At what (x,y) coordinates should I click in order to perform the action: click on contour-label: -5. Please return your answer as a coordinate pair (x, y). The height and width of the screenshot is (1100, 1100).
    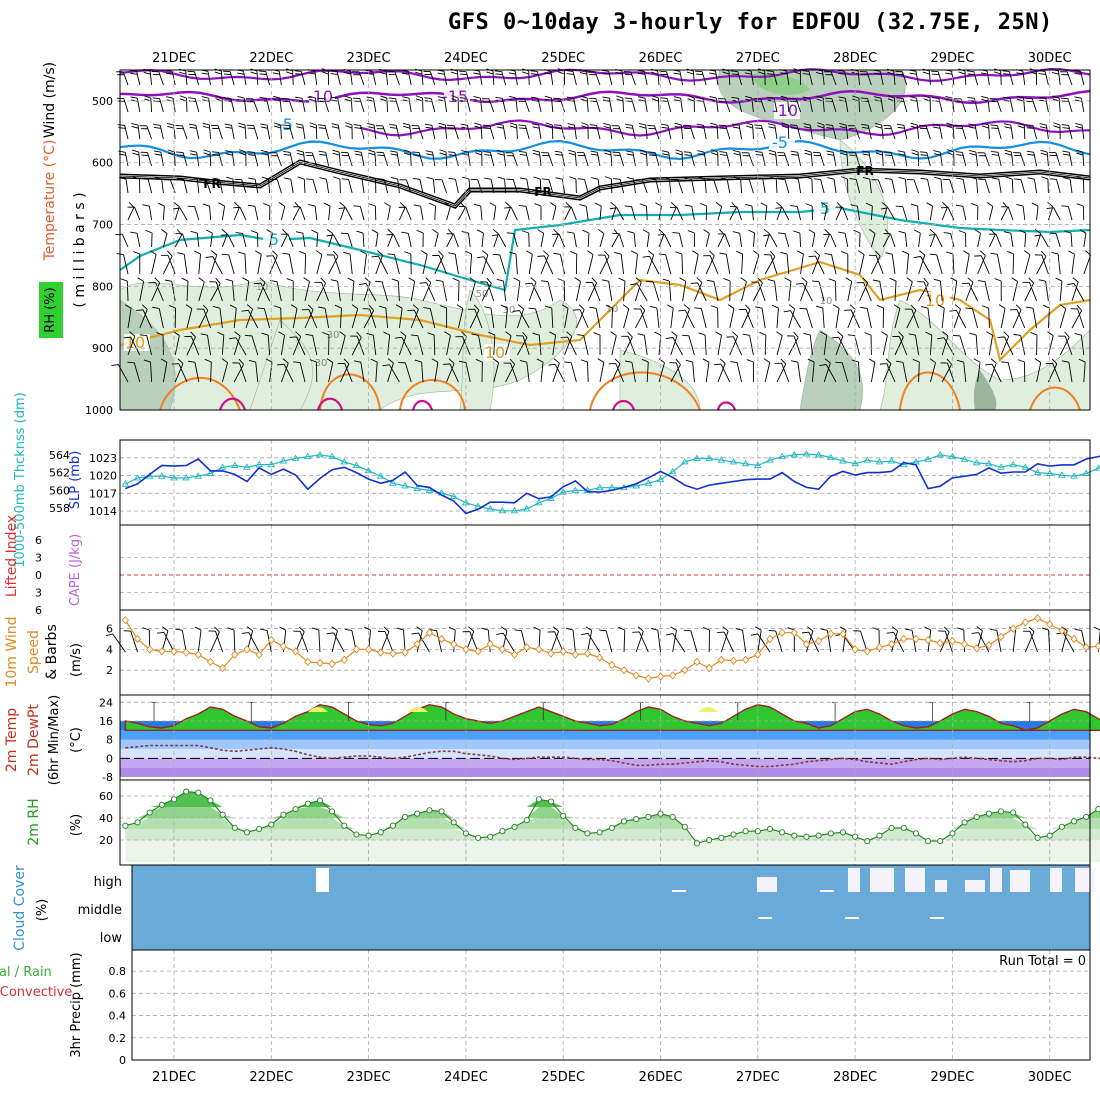
    Looking at the image, I should click on (780, 142).